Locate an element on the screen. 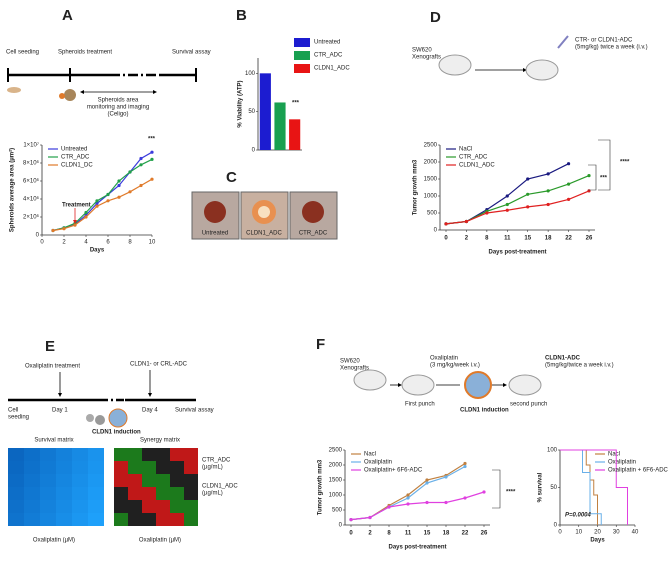  x-axis-label: Days is located at coordinates (97, 251).